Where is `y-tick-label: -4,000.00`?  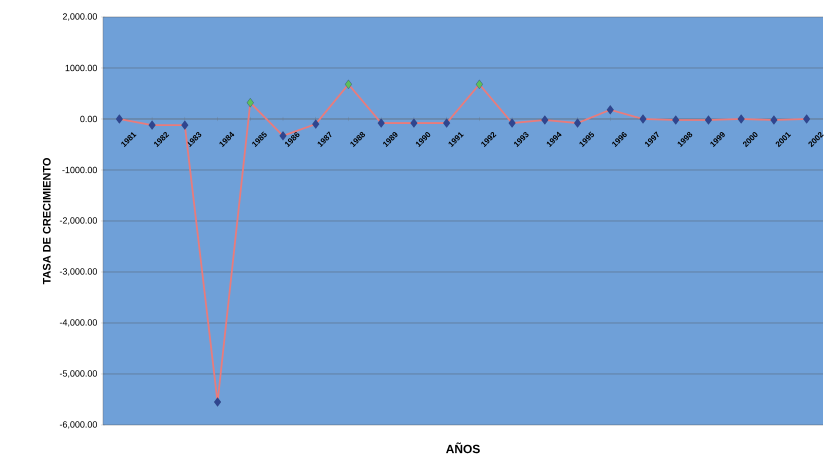
y-tick-label: -4,000.00 is located at coordinates (79, 323).